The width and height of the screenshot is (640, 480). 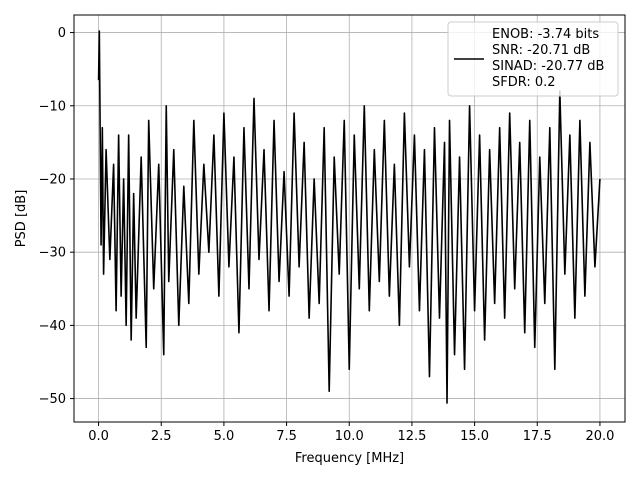 What do you see at coordinates (62, 33) in the screenshot?
I see `y-tick-label: 0` at bounding box center [62, 33].